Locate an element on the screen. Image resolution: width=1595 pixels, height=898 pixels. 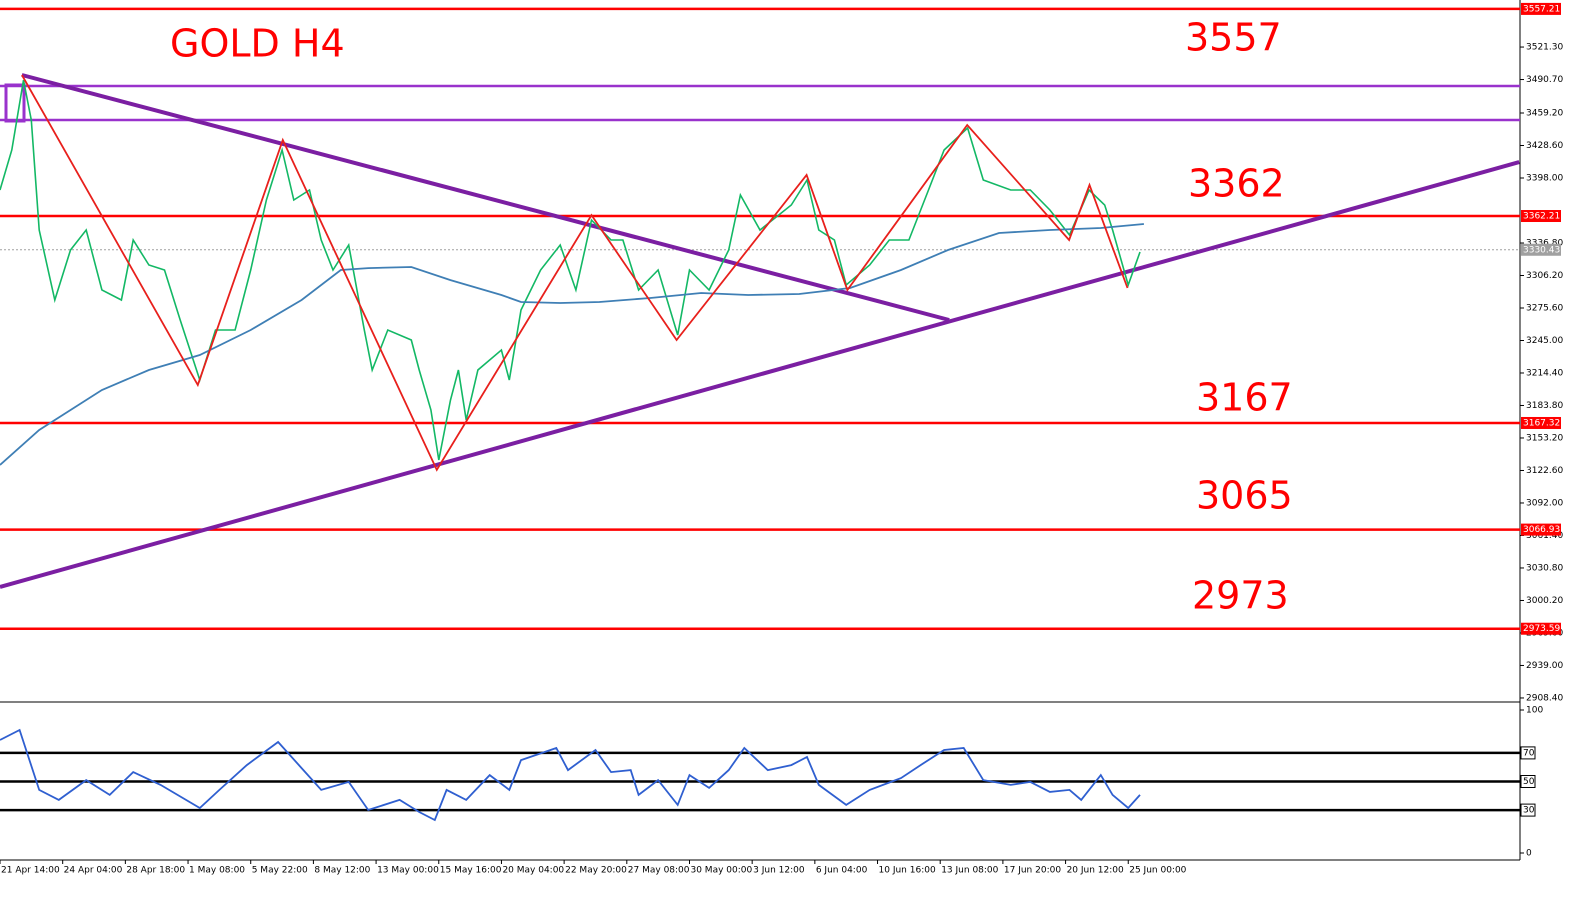
y-tick-label: 3275.60 is located at coordinates (1544, 308).